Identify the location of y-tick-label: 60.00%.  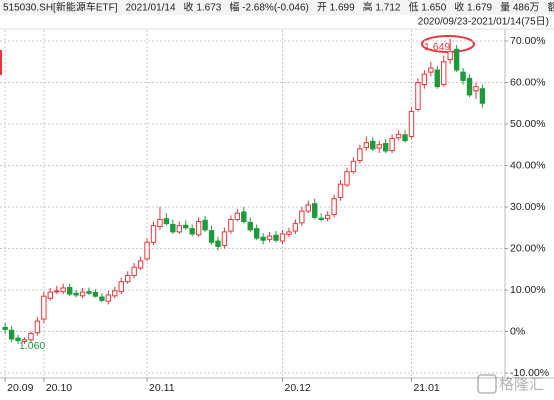
(528, 82).